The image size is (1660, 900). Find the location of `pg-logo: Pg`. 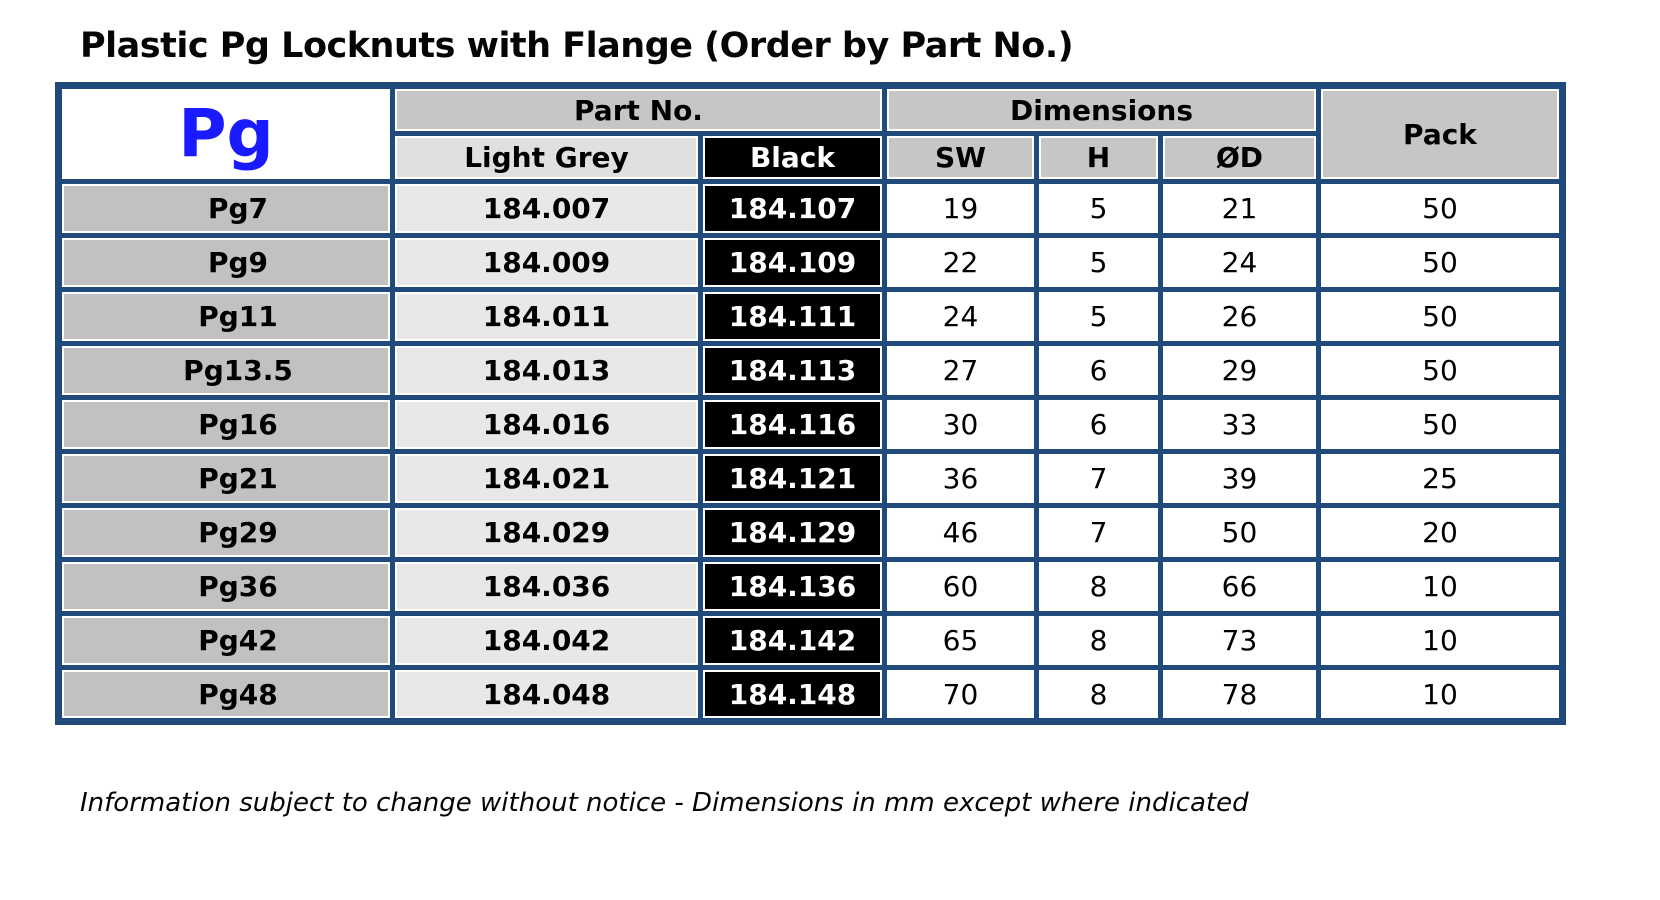

pg-logo: Pg is located at coordinates (226, 133).